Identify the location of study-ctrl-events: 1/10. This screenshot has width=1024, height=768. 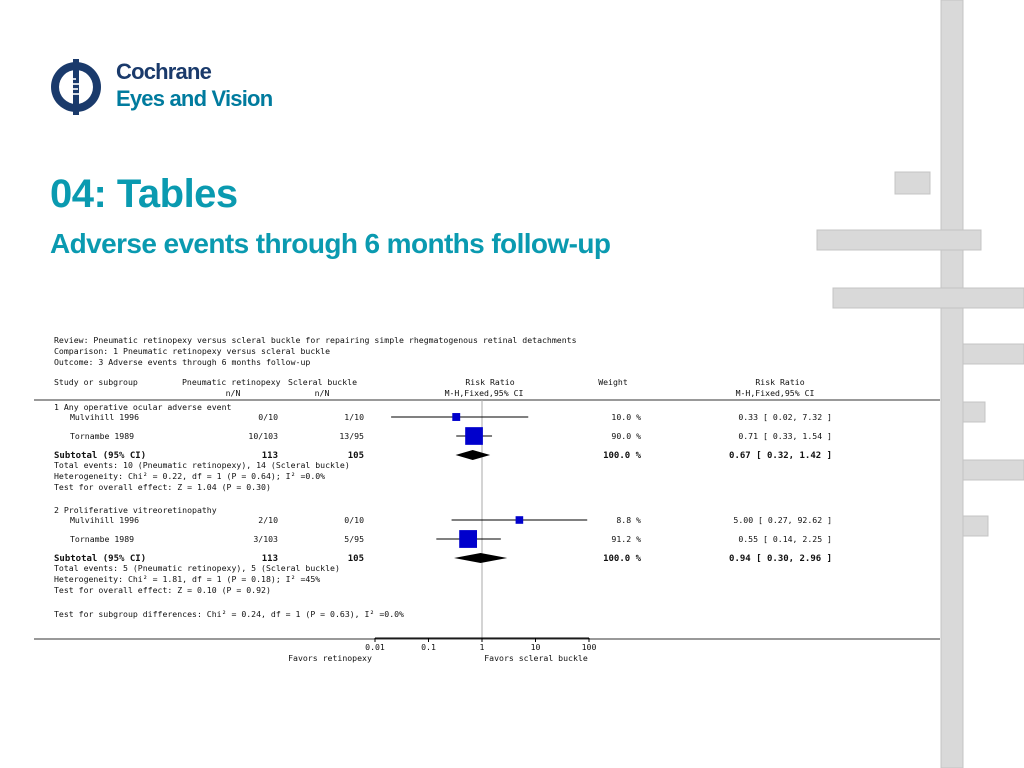
(354, 417).